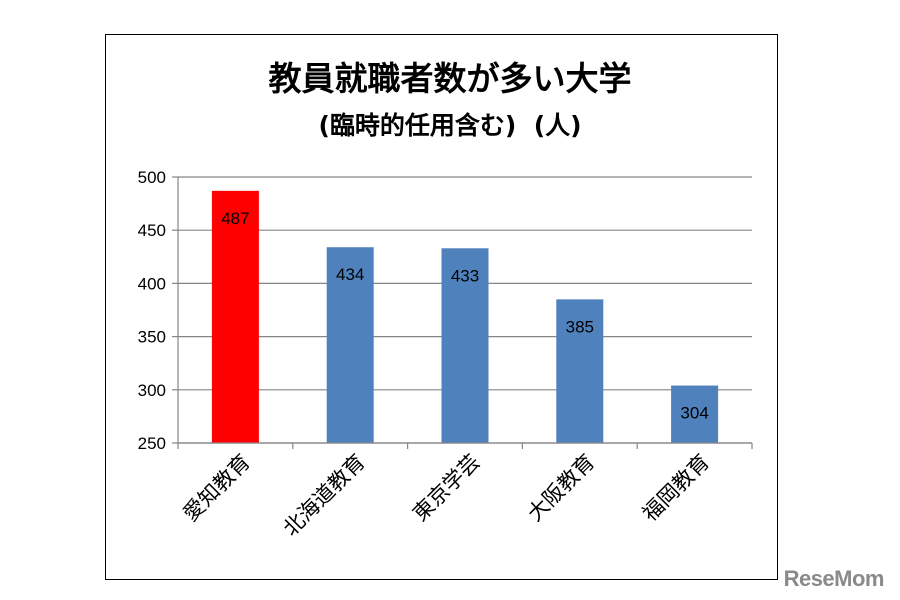 Image resolution: width=900 pixels, height=600 pixels. What do you see at coordinates (676, 488) in the screenshot?
I see `category-label: 福岡教育` at bounding box center [676, 488].